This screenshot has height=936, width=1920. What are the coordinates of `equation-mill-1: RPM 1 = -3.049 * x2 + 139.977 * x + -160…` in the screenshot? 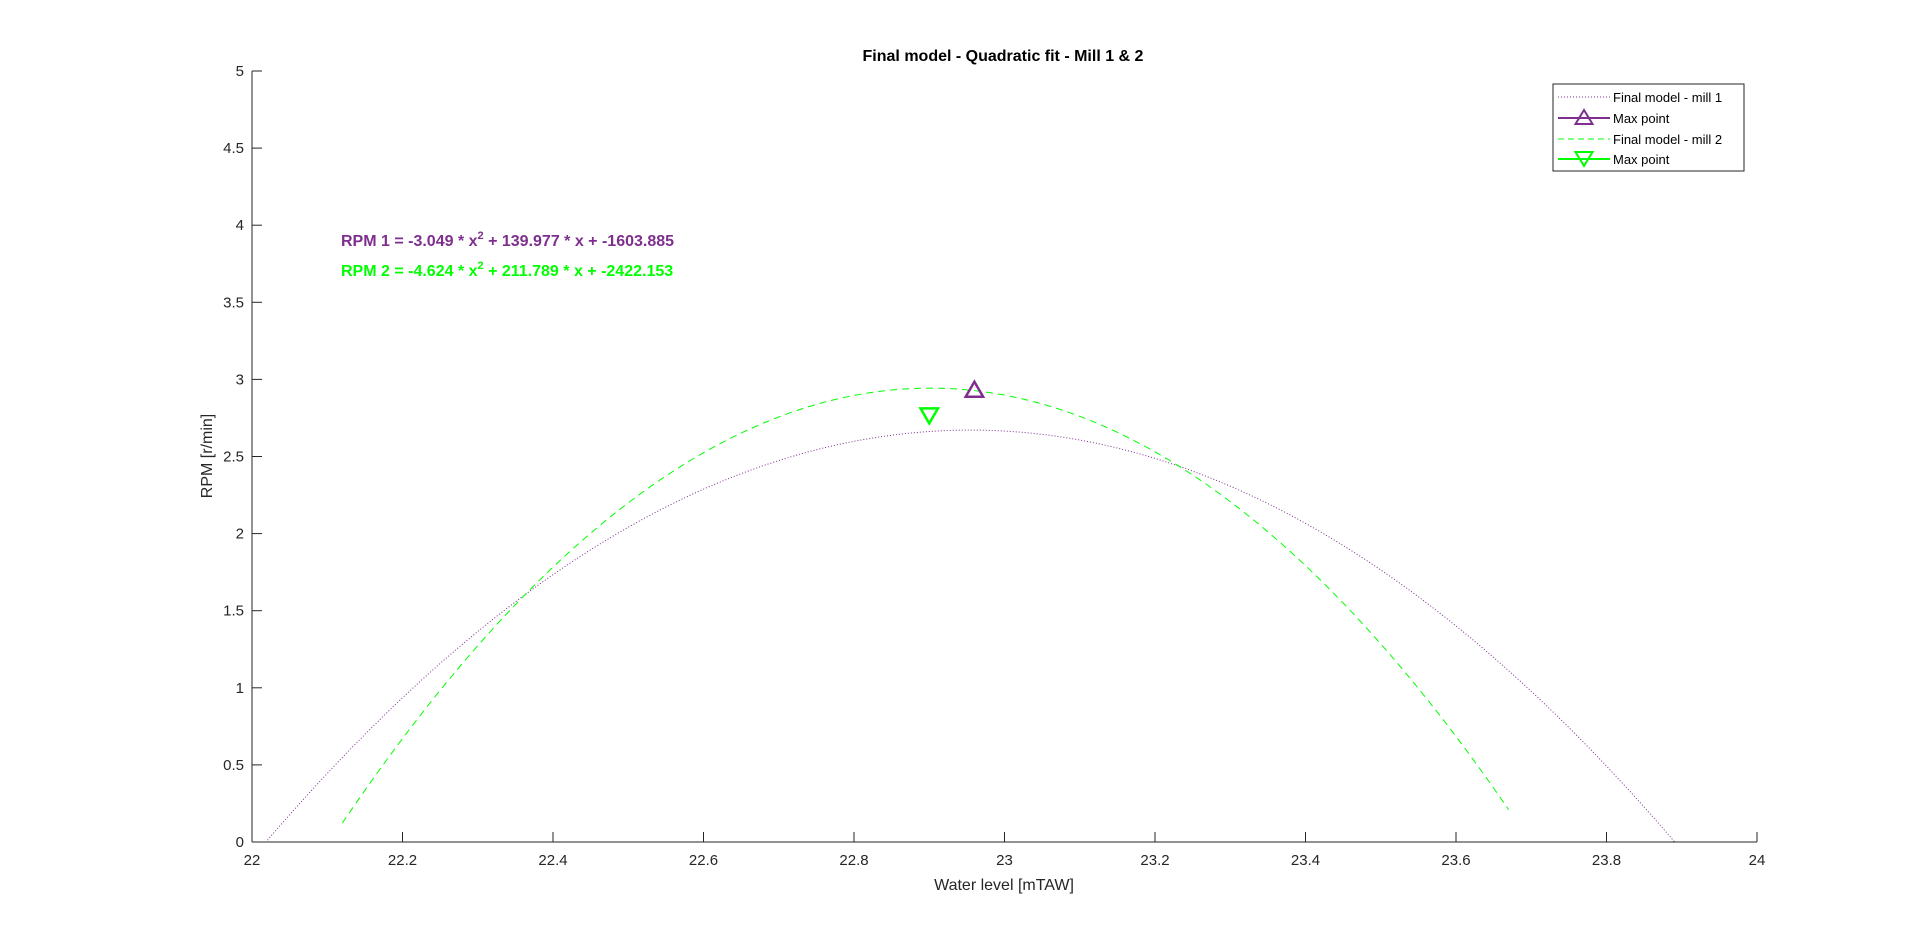 It's located at (507, 240).